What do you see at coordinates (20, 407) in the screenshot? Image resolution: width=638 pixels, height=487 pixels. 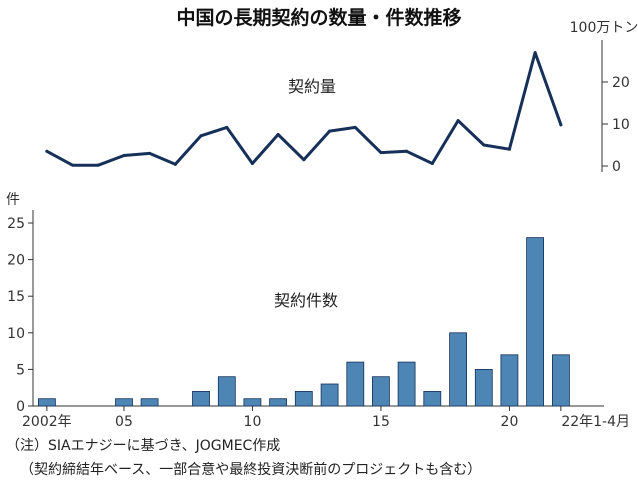 I see `bar-y-tick-label: 0` at bounding box center [20, 407].